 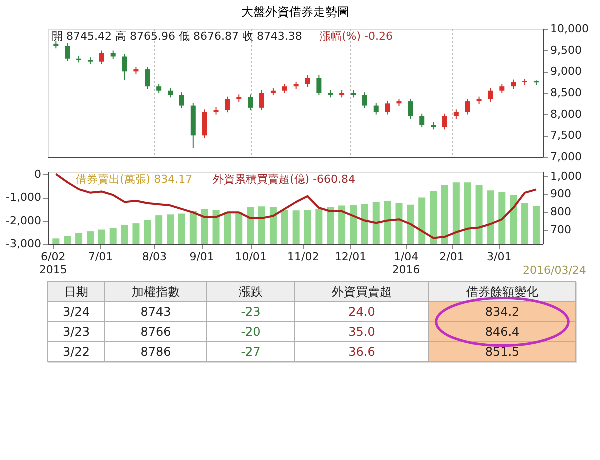 What do you see at coordinates (24, 197) in the screenshot?
I see `y-tick-label: -1,000` at bounding box center [24, 197].